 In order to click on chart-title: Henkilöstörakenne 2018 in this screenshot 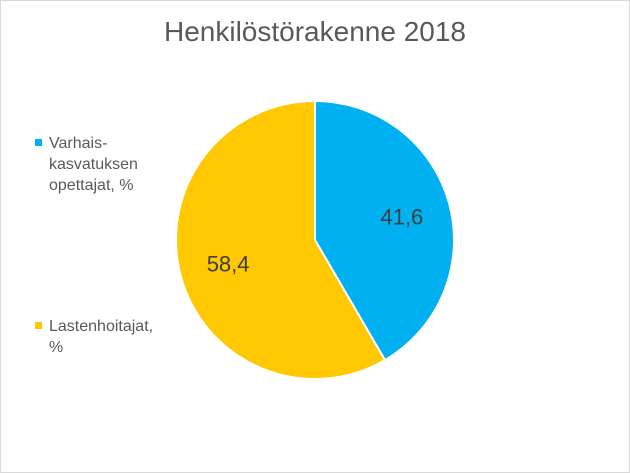, I will do `click(315, 31)`.